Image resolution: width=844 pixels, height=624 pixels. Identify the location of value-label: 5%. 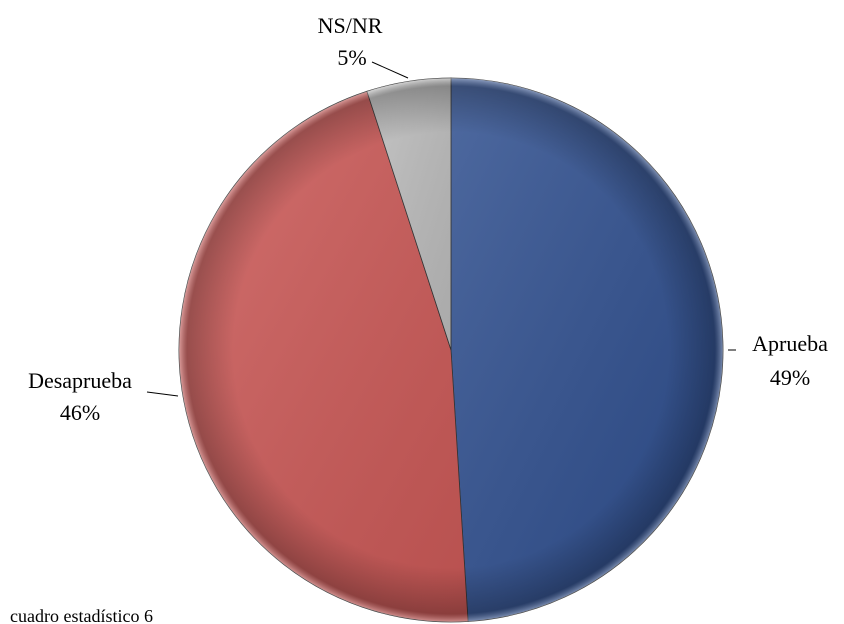
(351, 57).